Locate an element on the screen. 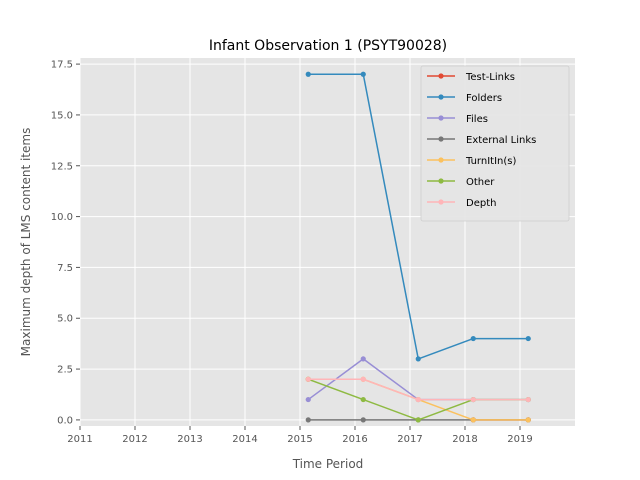 This screenshot has height=480, width=640. x-tick-label: 2015 is located at coordinates (299, 439).